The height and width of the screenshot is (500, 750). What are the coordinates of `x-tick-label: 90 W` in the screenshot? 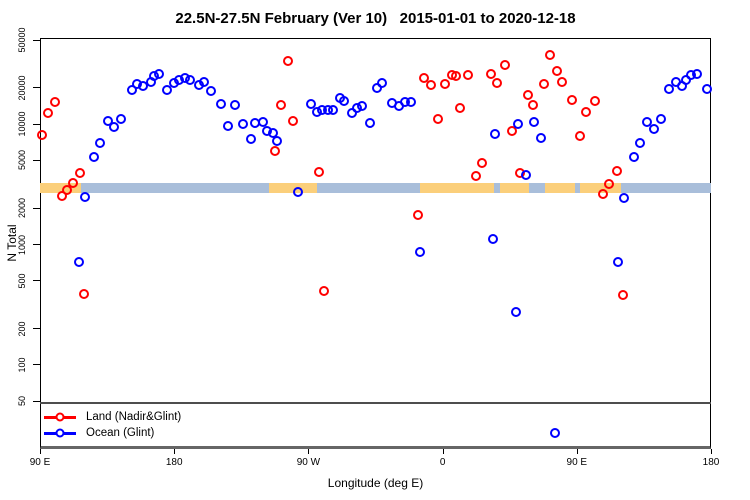 It's located at (308, 462).